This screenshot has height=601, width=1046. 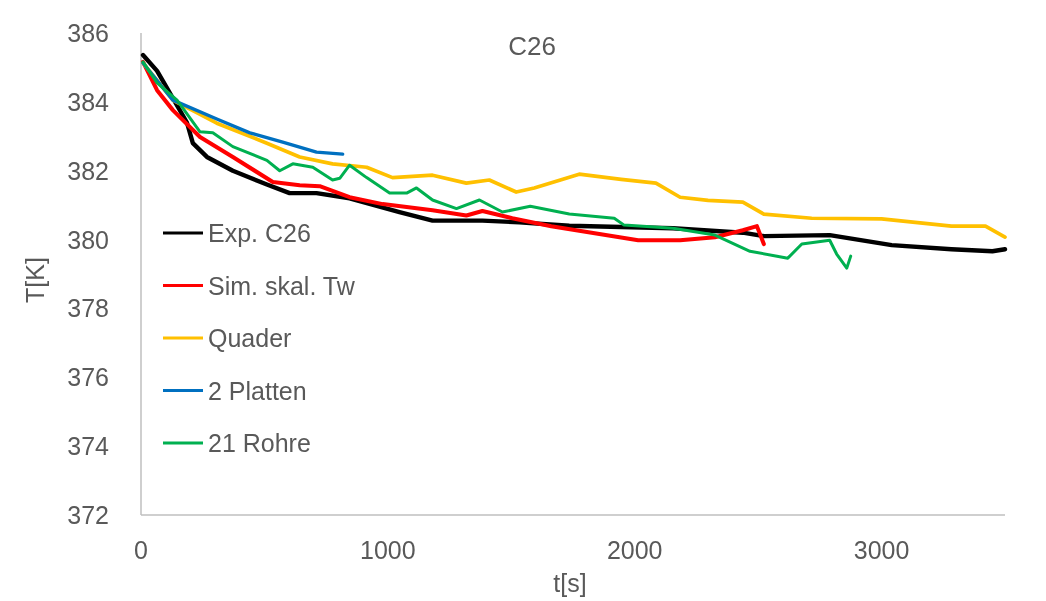 I want to click on y-axis-title: T[K], so click(x=35, y=280).